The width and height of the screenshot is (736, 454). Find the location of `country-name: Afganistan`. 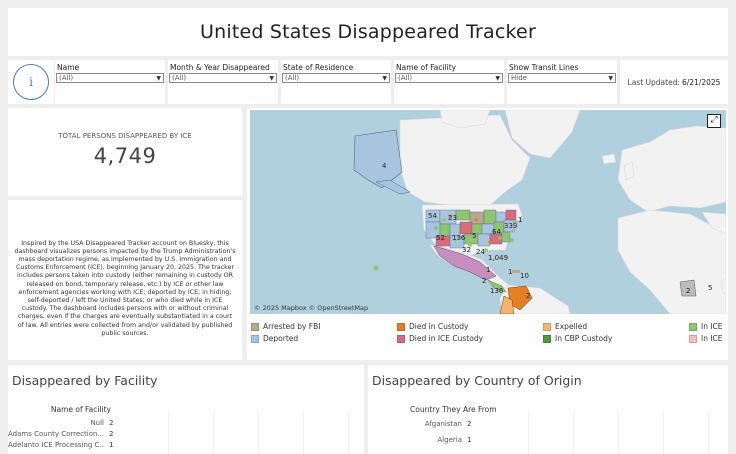

country-name: Afganistan is located at coordinates (443, 423).